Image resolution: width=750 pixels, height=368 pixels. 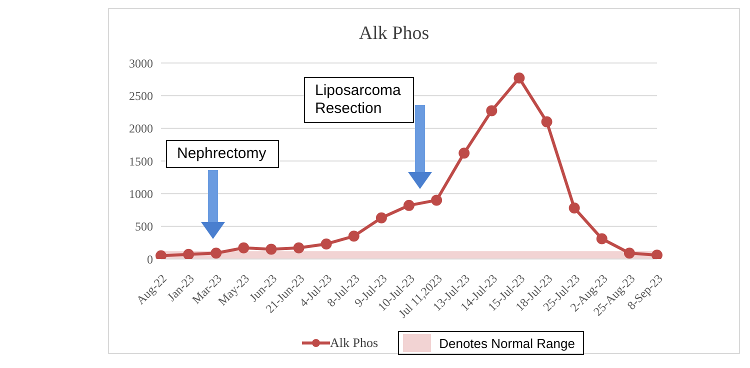 What do you see at coordinates (150, 259) in the screenshot?
I see `y-tick-label: 0` at bounding box center [150, 259].